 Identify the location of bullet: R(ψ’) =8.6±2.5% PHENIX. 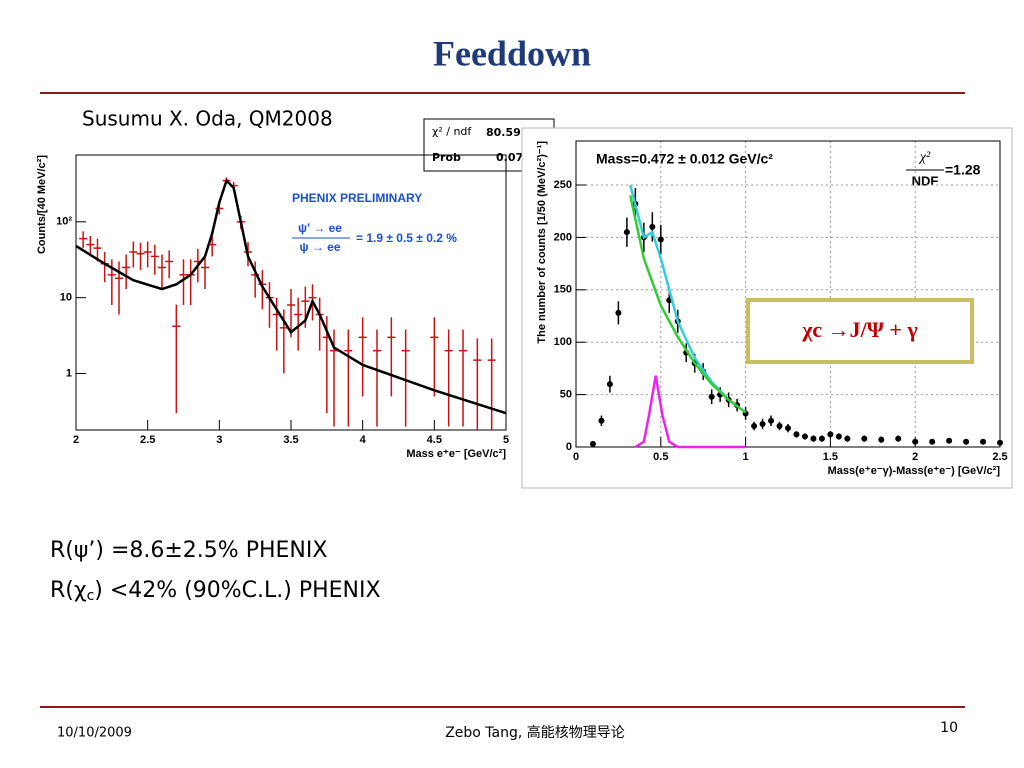
(188, 550).